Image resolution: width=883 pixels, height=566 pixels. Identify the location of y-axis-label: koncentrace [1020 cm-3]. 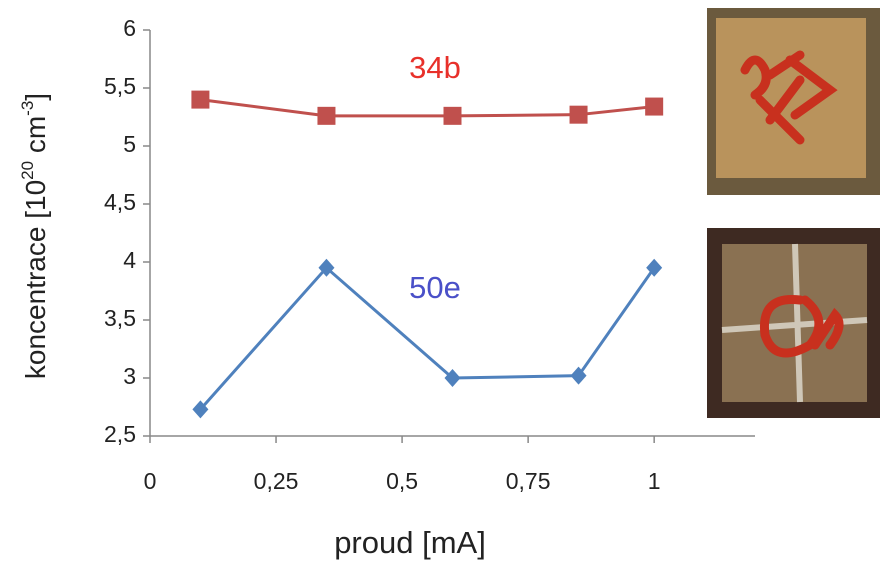
(34, 236).